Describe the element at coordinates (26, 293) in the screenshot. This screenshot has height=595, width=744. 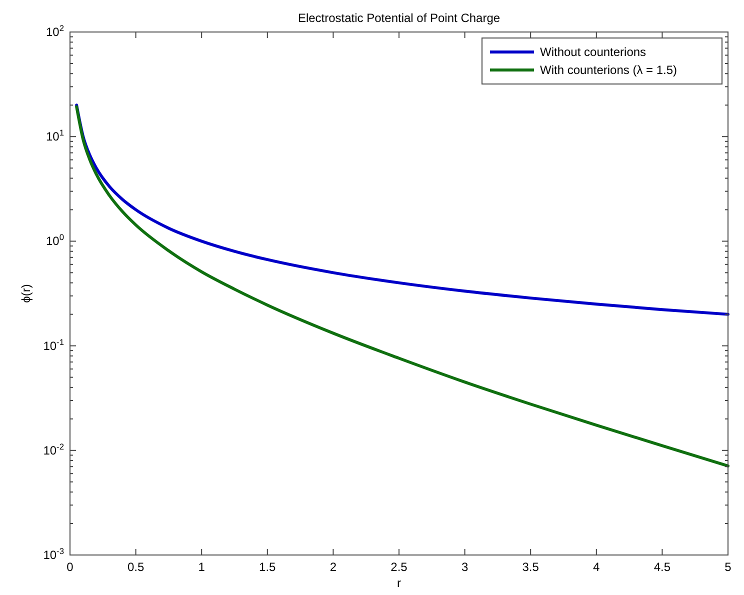
I see `y-axis-title: ϕ(r)` at that location.